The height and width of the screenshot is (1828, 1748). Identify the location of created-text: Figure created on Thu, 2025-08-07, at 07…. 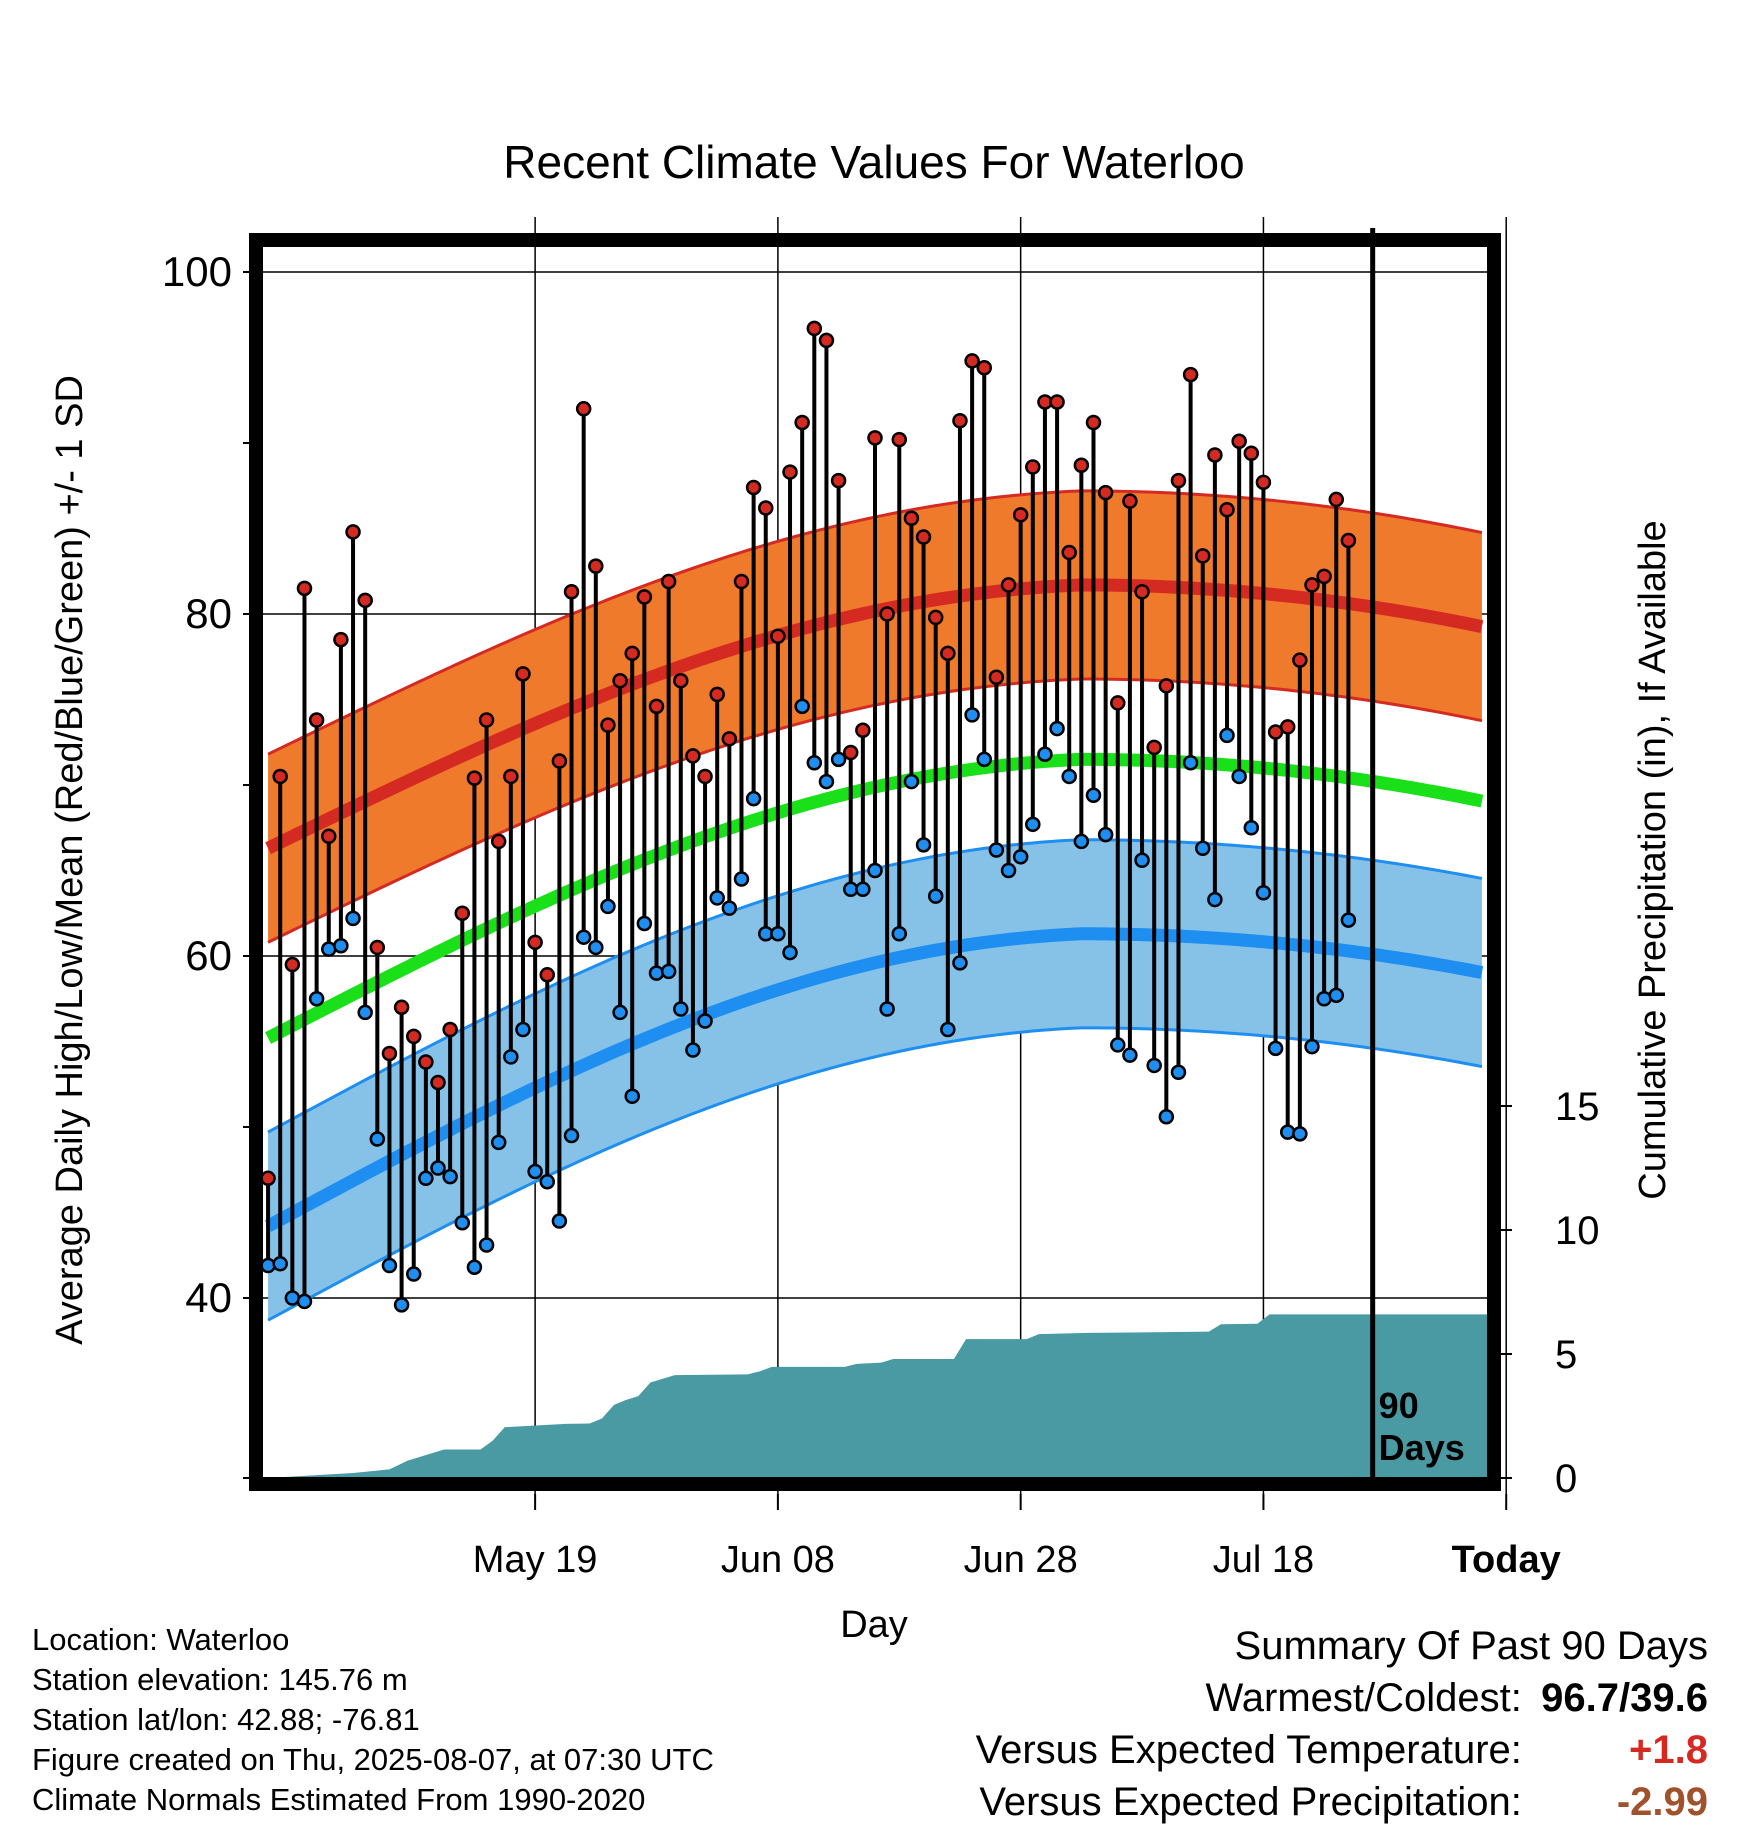
(373, 1759).